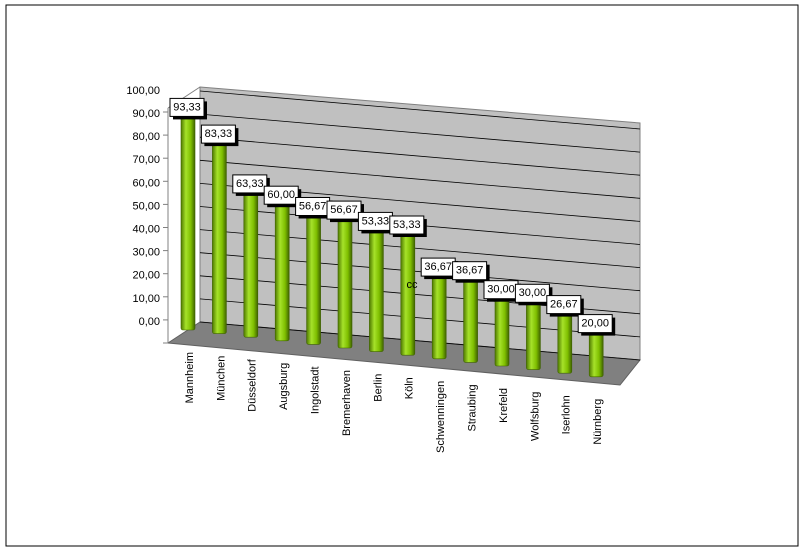  I want to click on annotation: cc, so click(413, 285).